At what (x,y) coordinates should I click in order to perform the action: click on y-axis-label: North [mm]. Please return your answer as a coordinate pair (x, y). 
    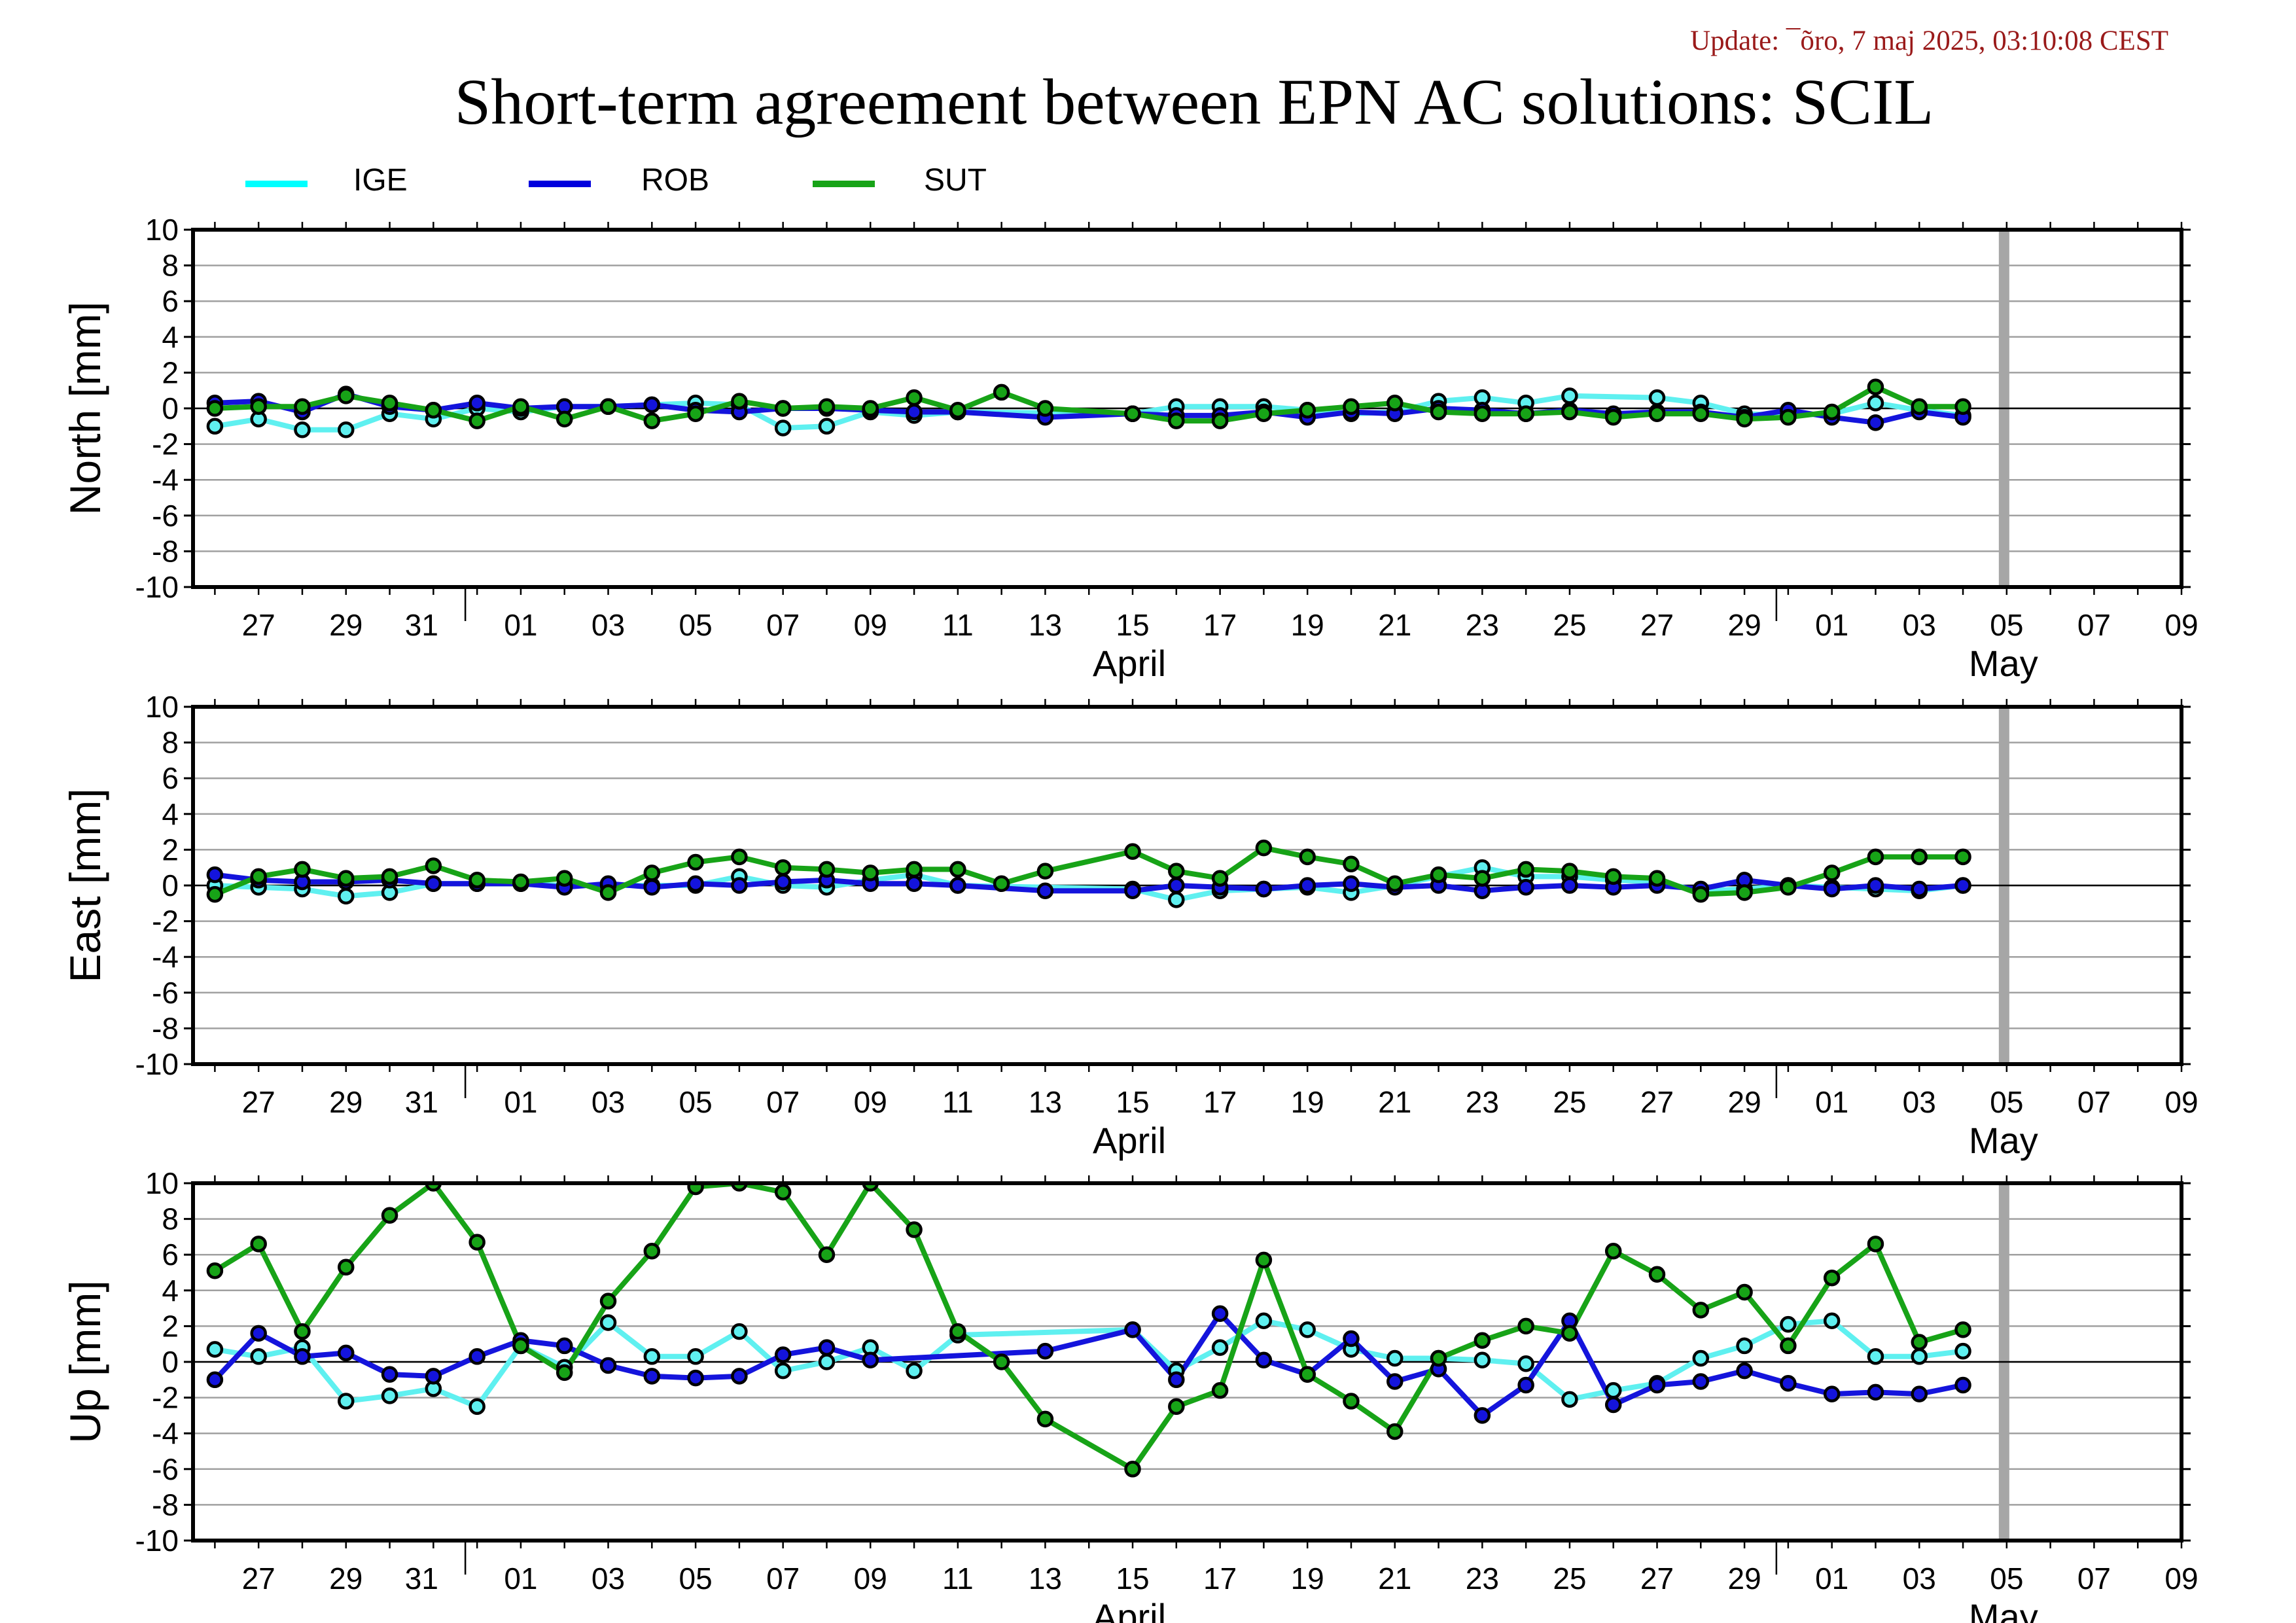
    Looking at the image, I should click on (85, 408).